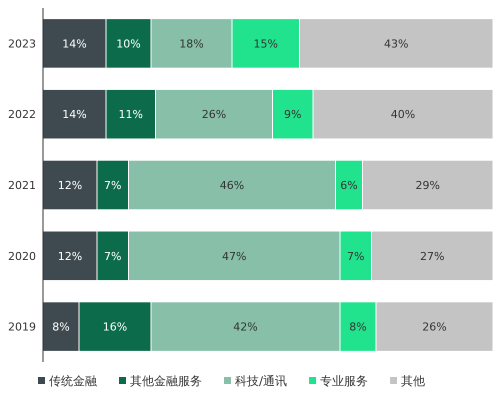 This screenshot has height=393, width=500. I want to click on legend-label: 专业服务, so click(344, 381).